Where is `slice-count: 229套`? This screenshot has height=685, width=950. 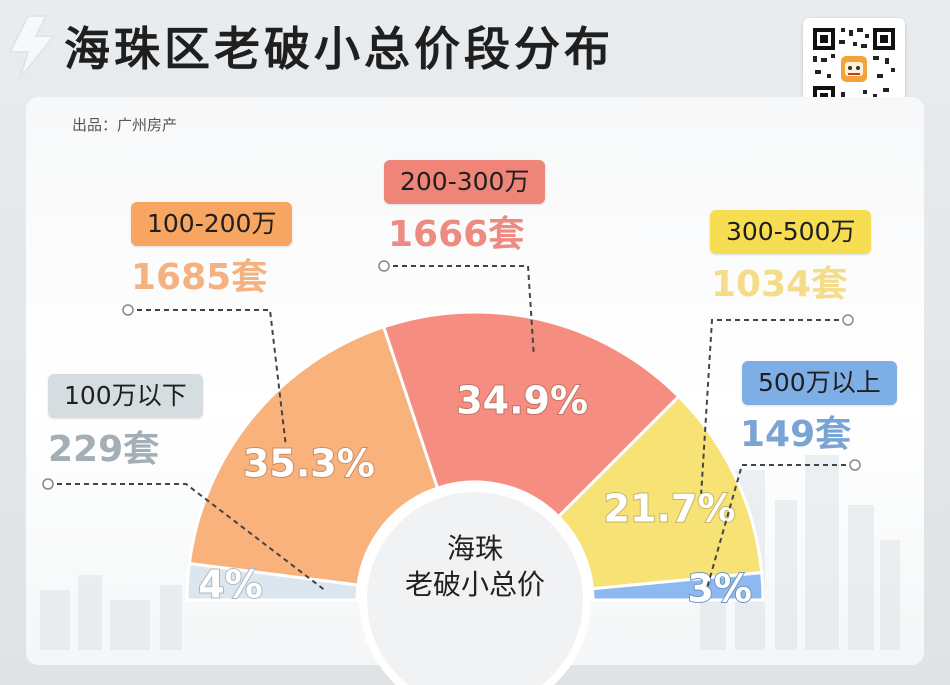 slice-count: 229套 is located at coordinates (104, 449).